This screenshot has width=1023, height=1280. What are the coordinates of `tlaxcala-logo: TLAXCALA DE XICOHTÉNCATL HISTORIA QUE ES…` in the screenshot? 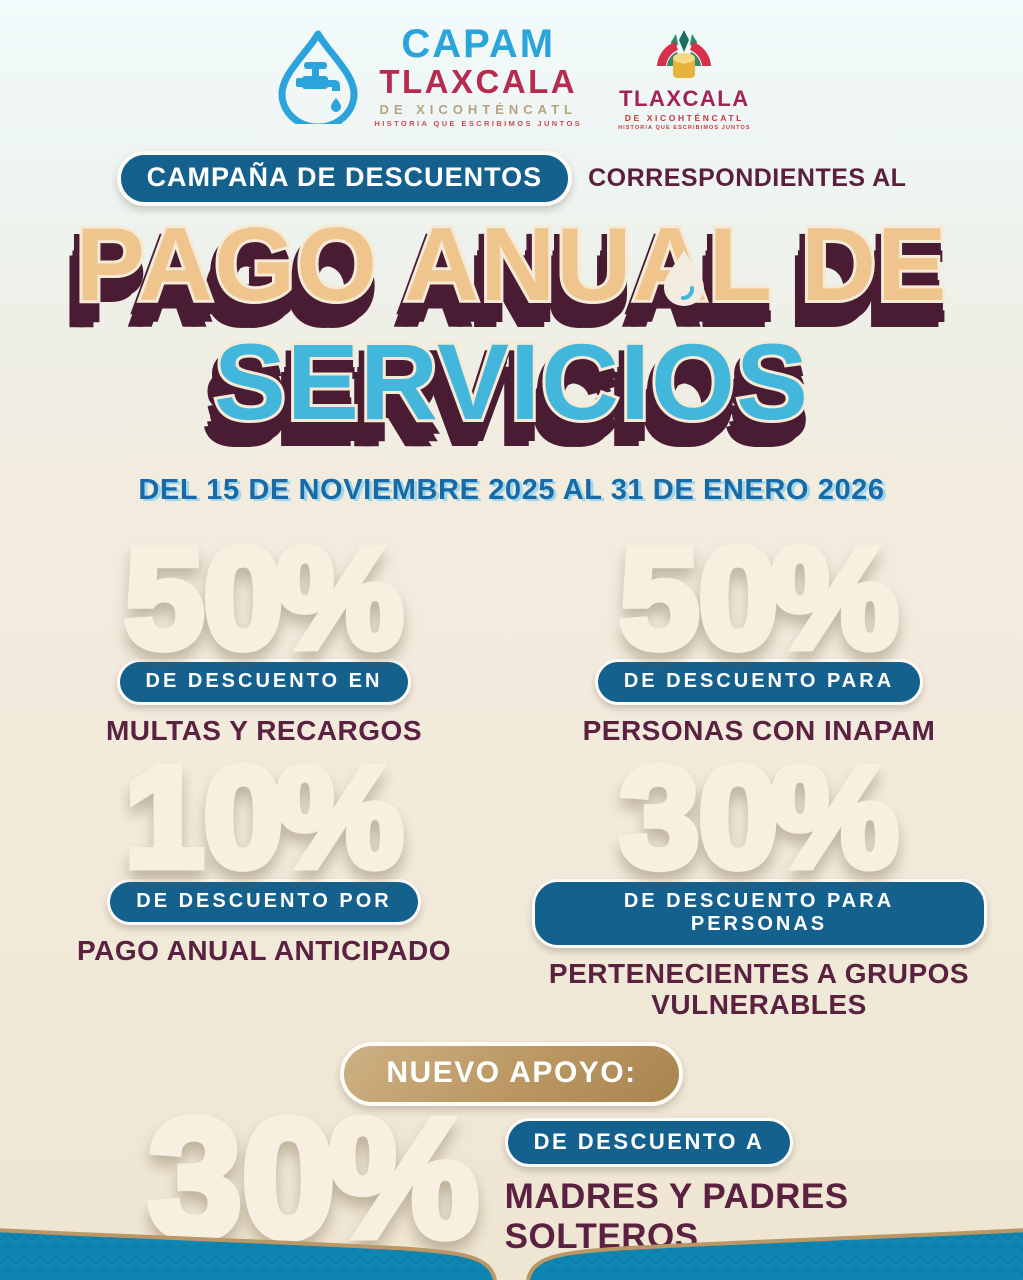 It's located at (684, 77).